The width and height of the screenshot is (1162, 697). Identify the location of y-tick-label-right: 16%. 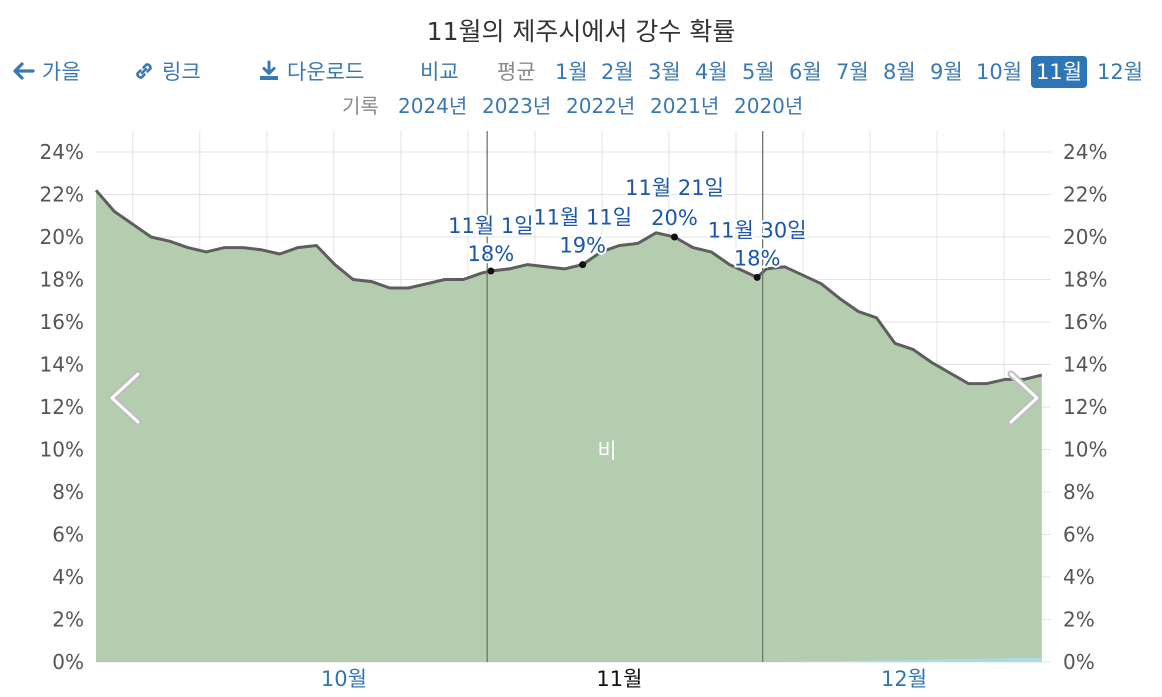
(1085, 322).